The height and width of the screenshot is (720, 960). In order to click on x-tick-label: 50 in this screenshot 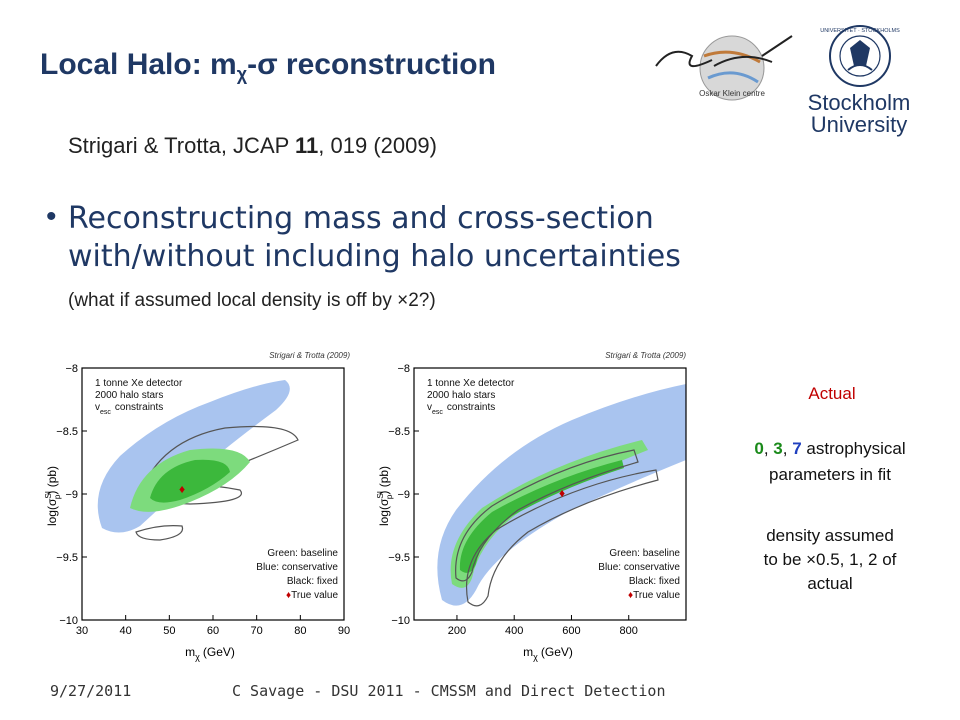, I will do `click(169, 631)`.